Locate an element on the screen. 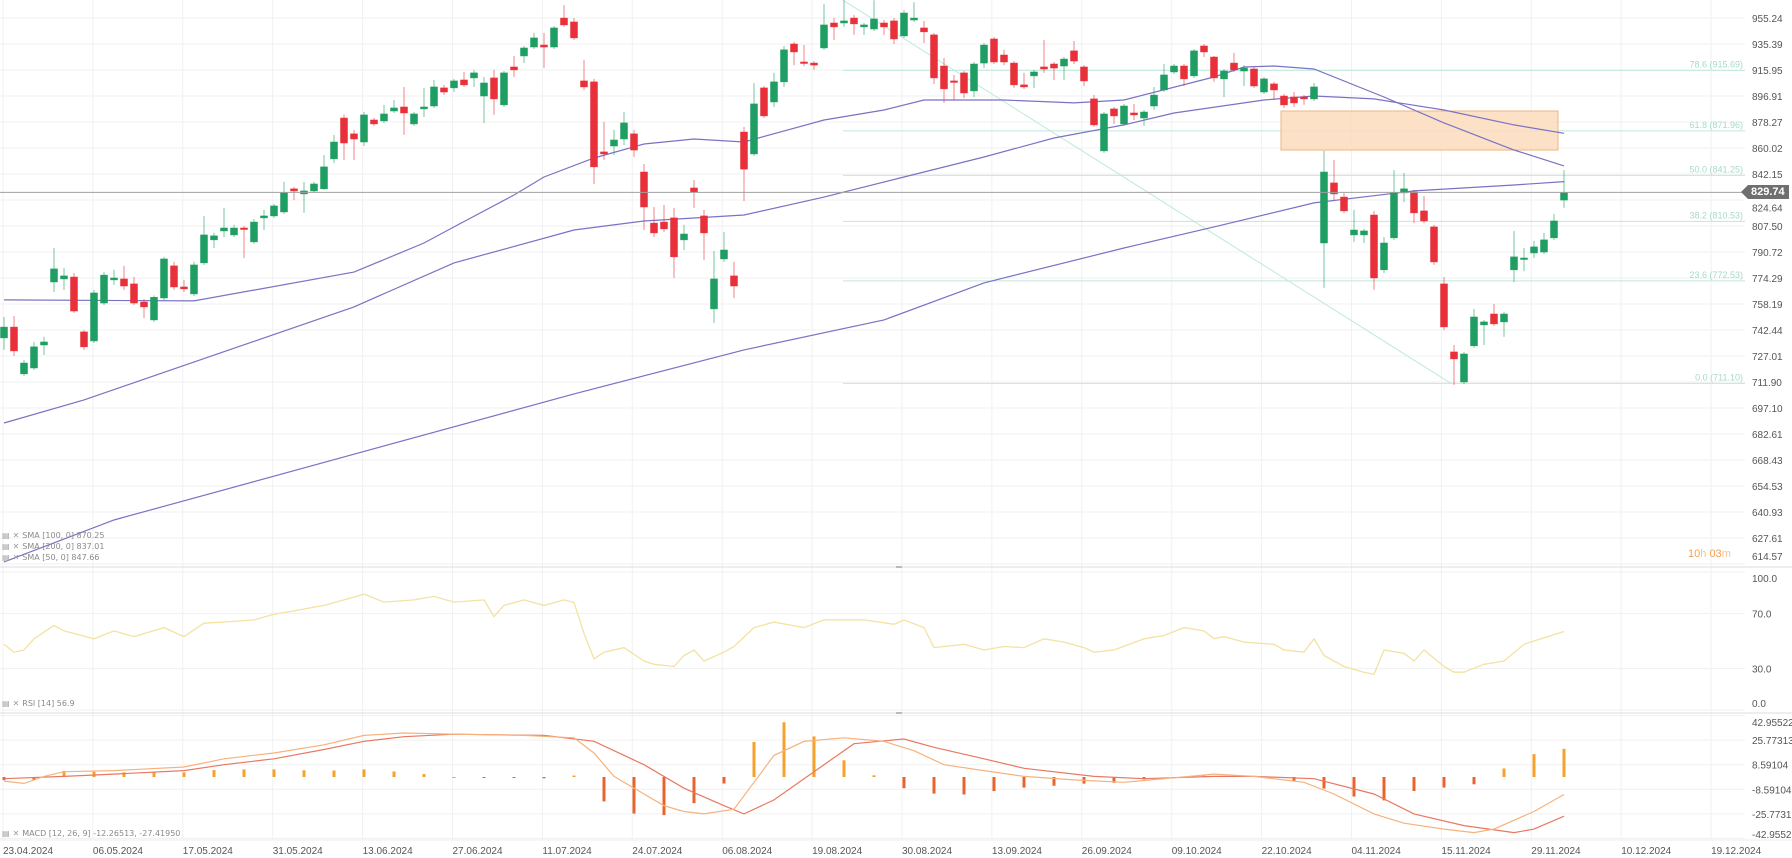 This screenshot has height=858, width=1792. macd-tick-label: 42.95522 is located at coordinates (1772, 723).